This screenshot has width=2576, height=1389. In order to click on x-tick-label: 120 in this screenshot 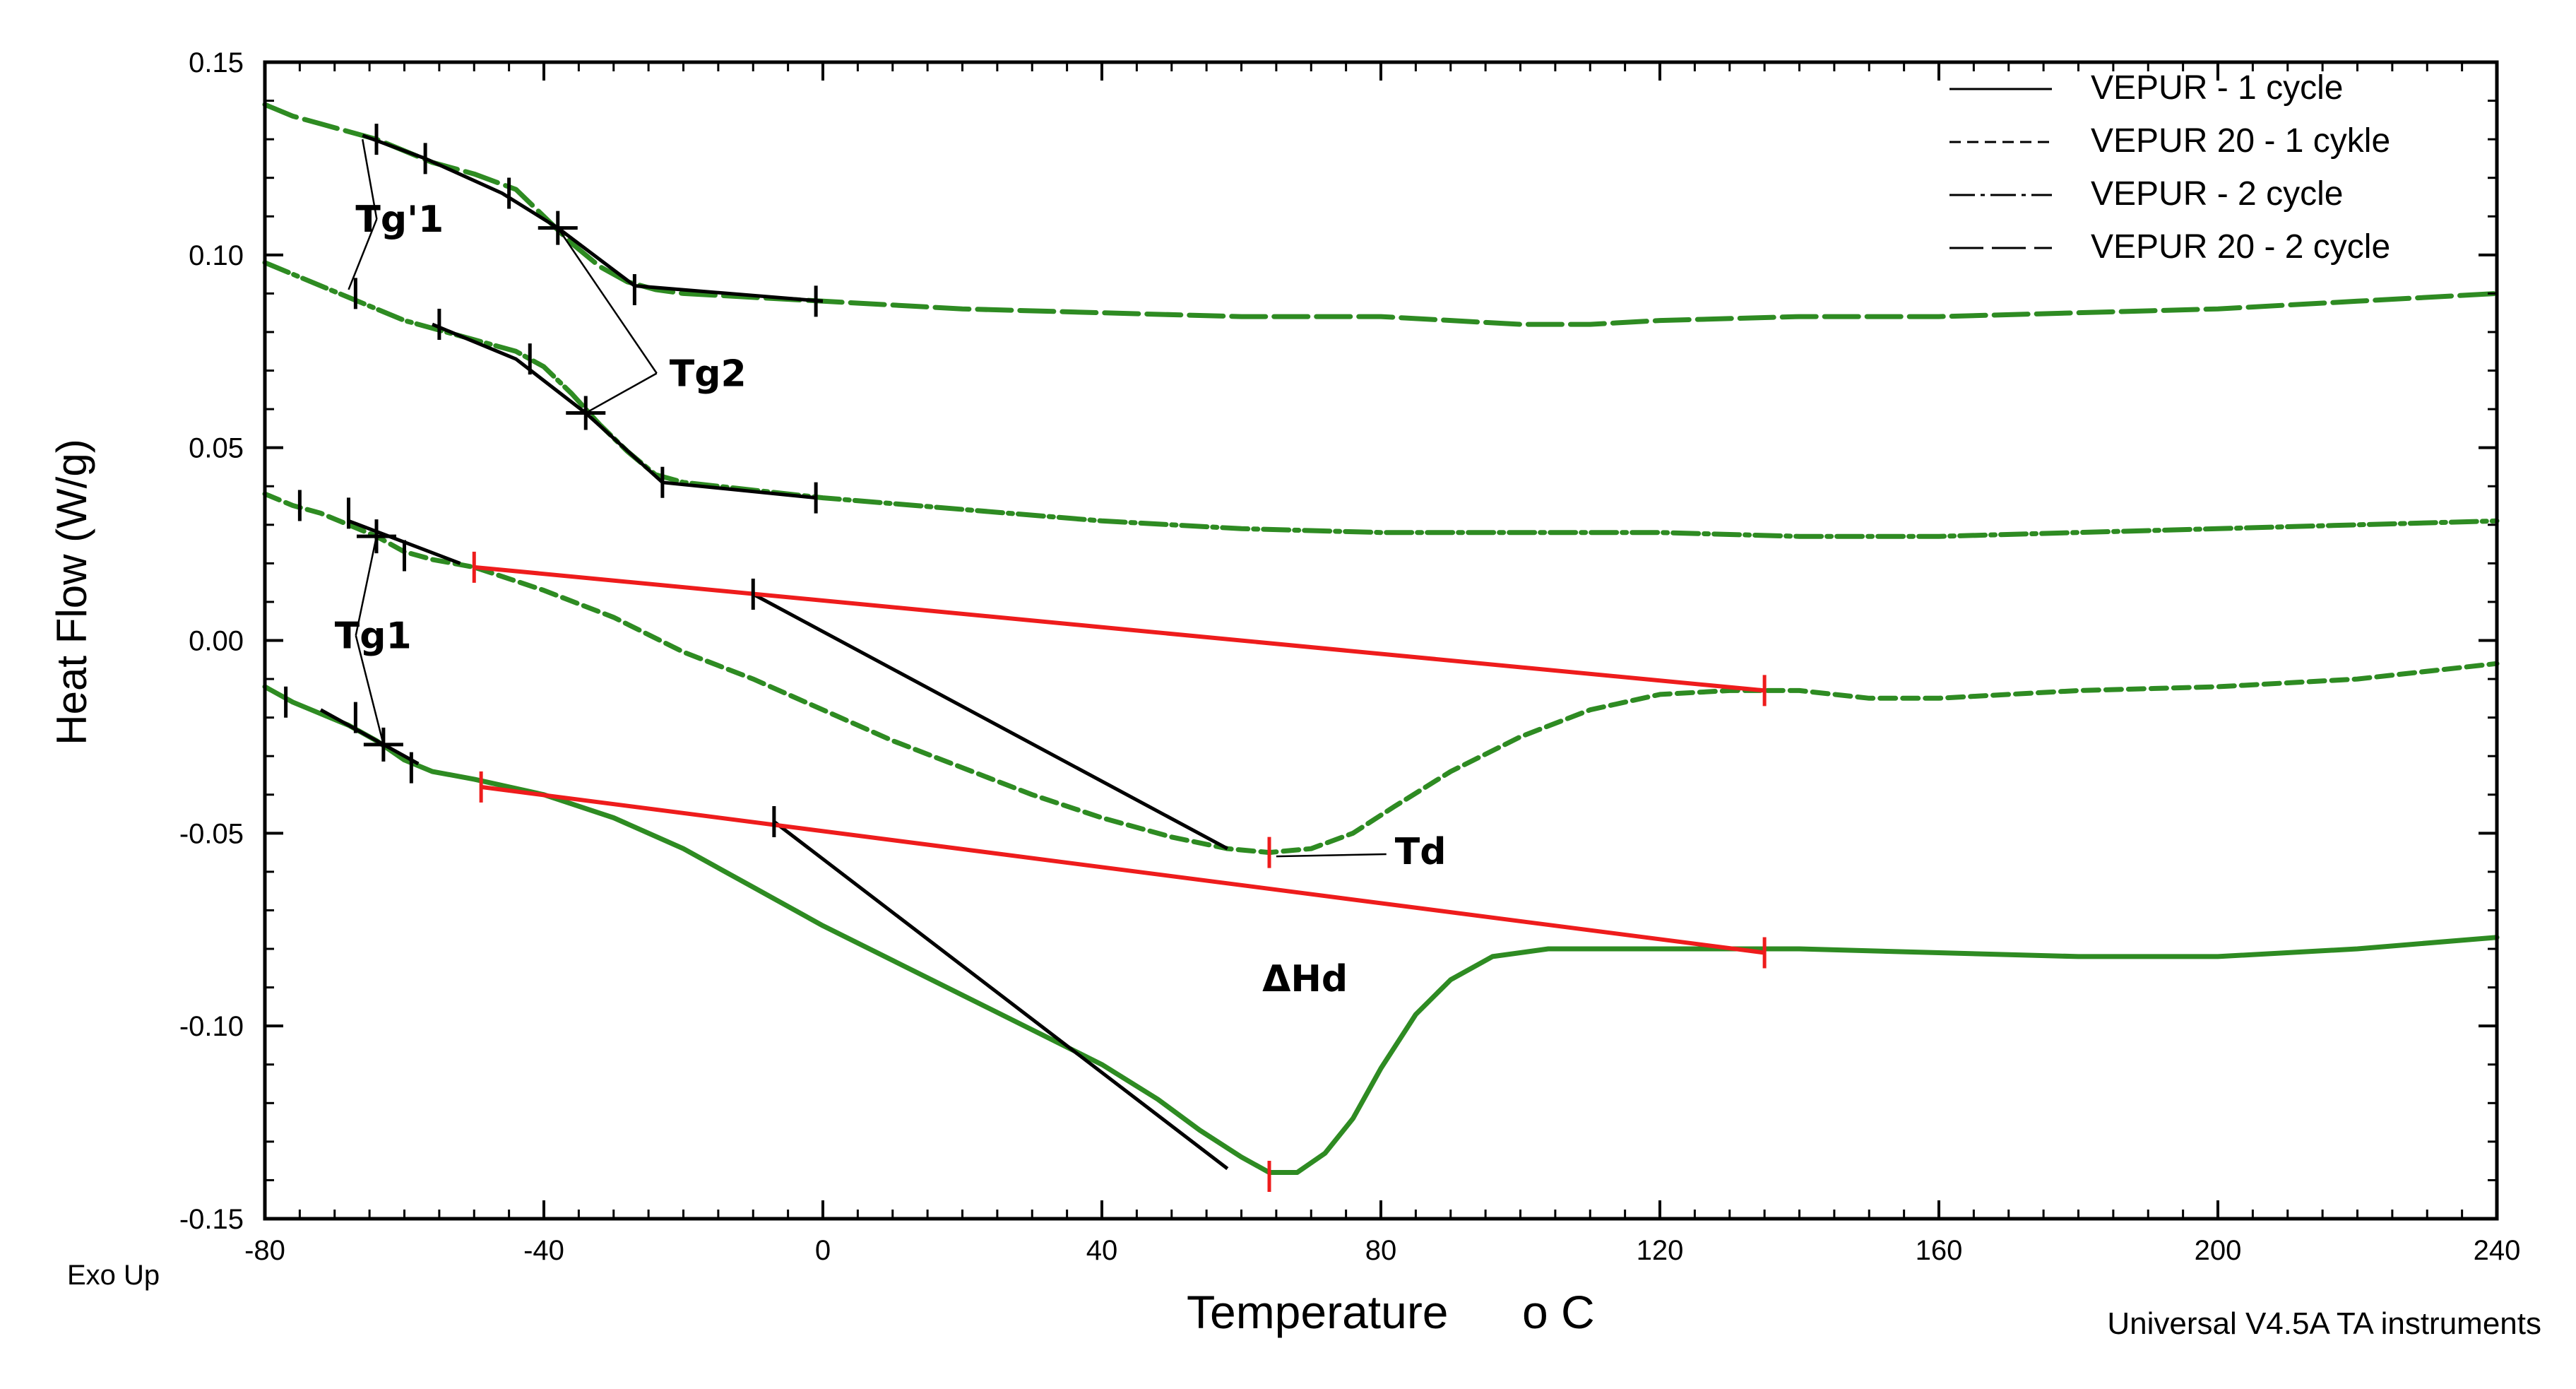, I will do `click(1660, 1250)`.